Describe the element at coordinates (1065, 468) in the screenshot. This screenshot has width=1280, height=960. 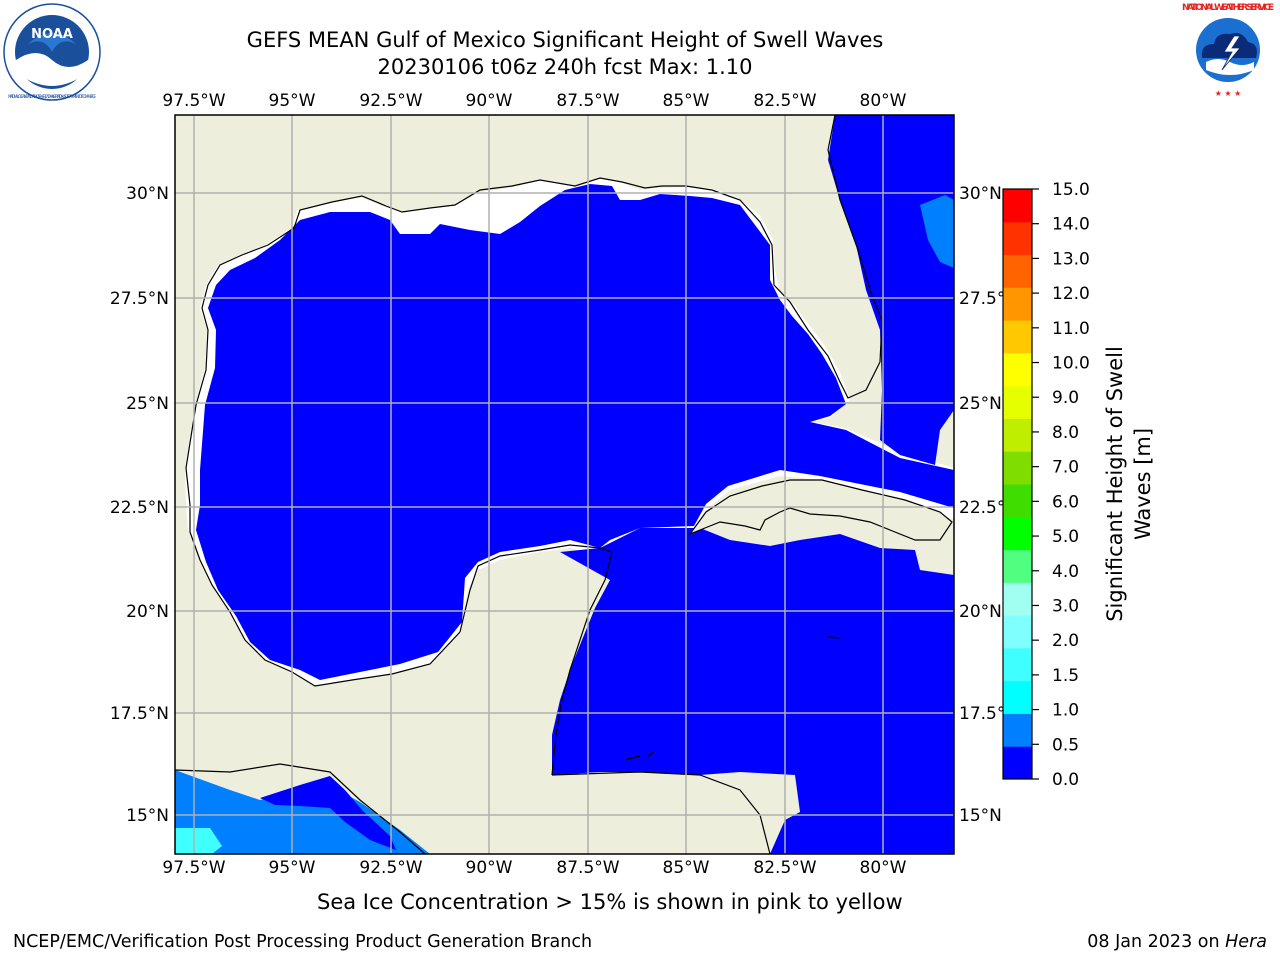
I see `colorbar-tick-label: 7.0` at that location.